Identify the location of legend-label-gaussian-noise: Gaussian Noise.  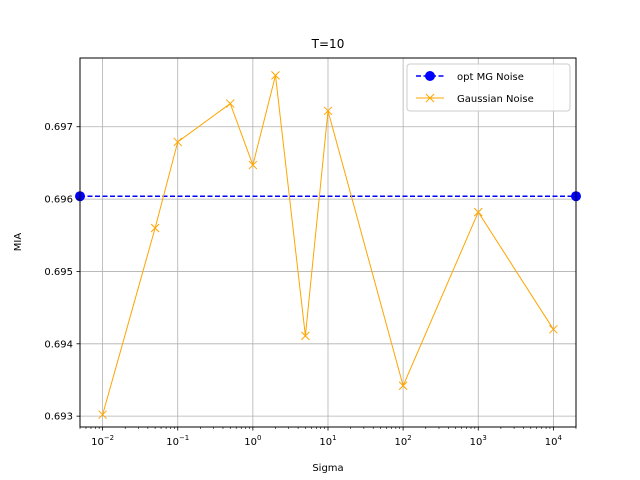
(495, 99).